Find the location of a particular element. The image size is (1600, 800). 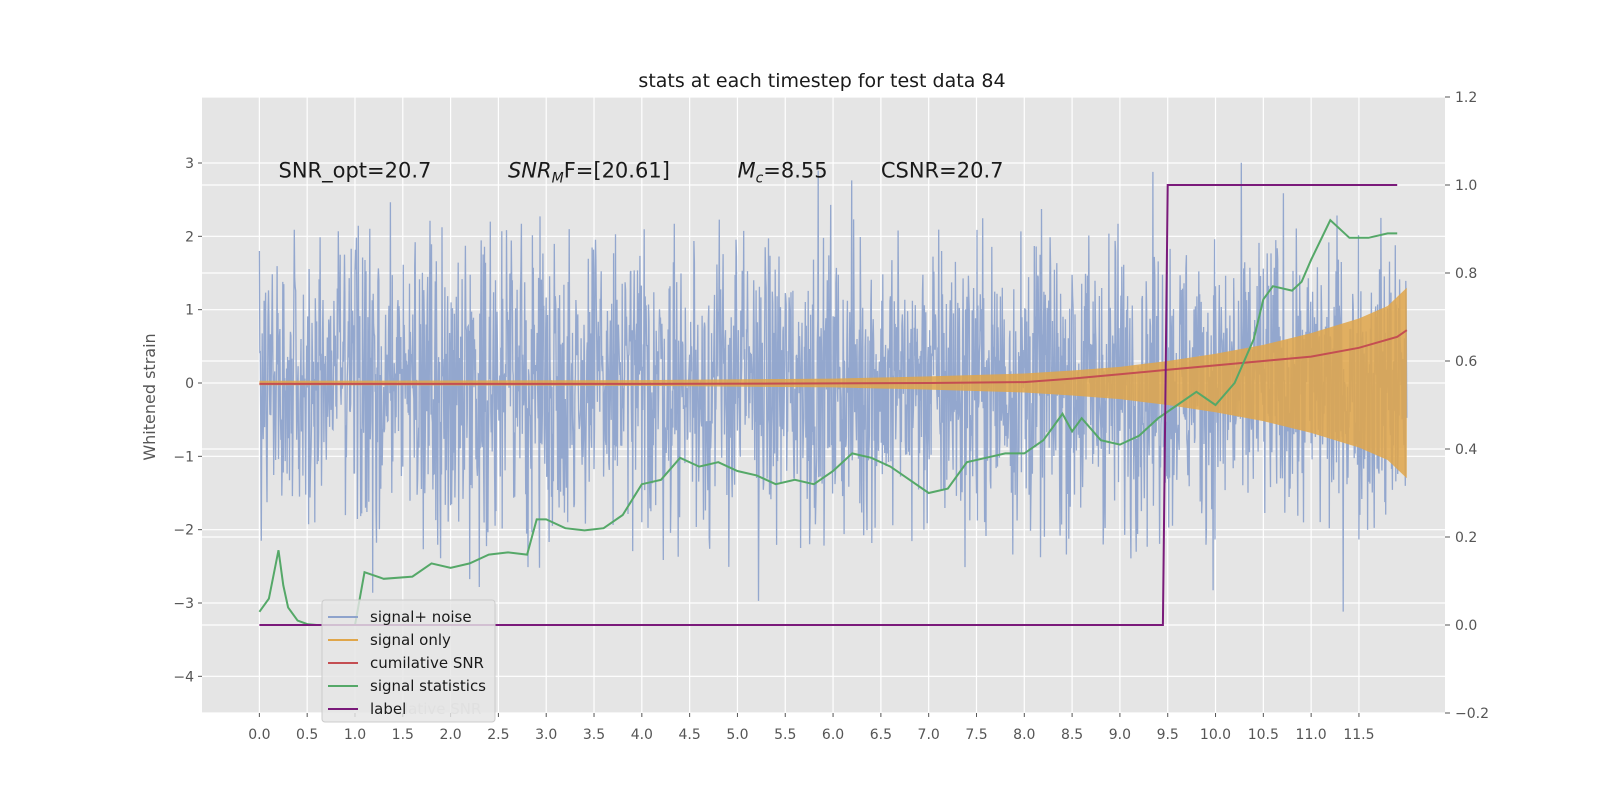

y-tick-label-1: −3 is located at coordinates (183, 604).